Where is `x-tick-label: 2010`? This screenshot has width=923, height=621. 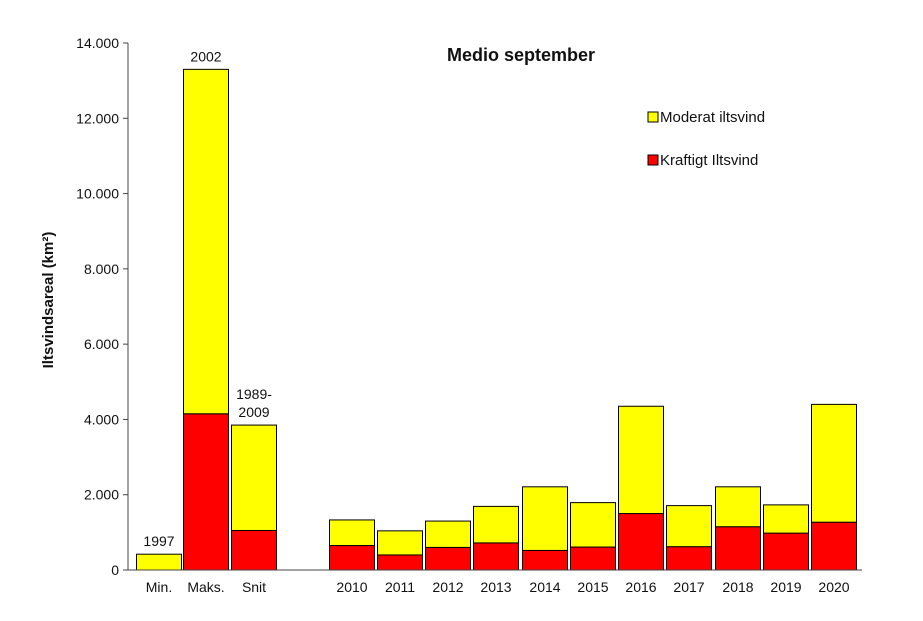 x-tick-label: 2010 is located at coordinates (351, 587).